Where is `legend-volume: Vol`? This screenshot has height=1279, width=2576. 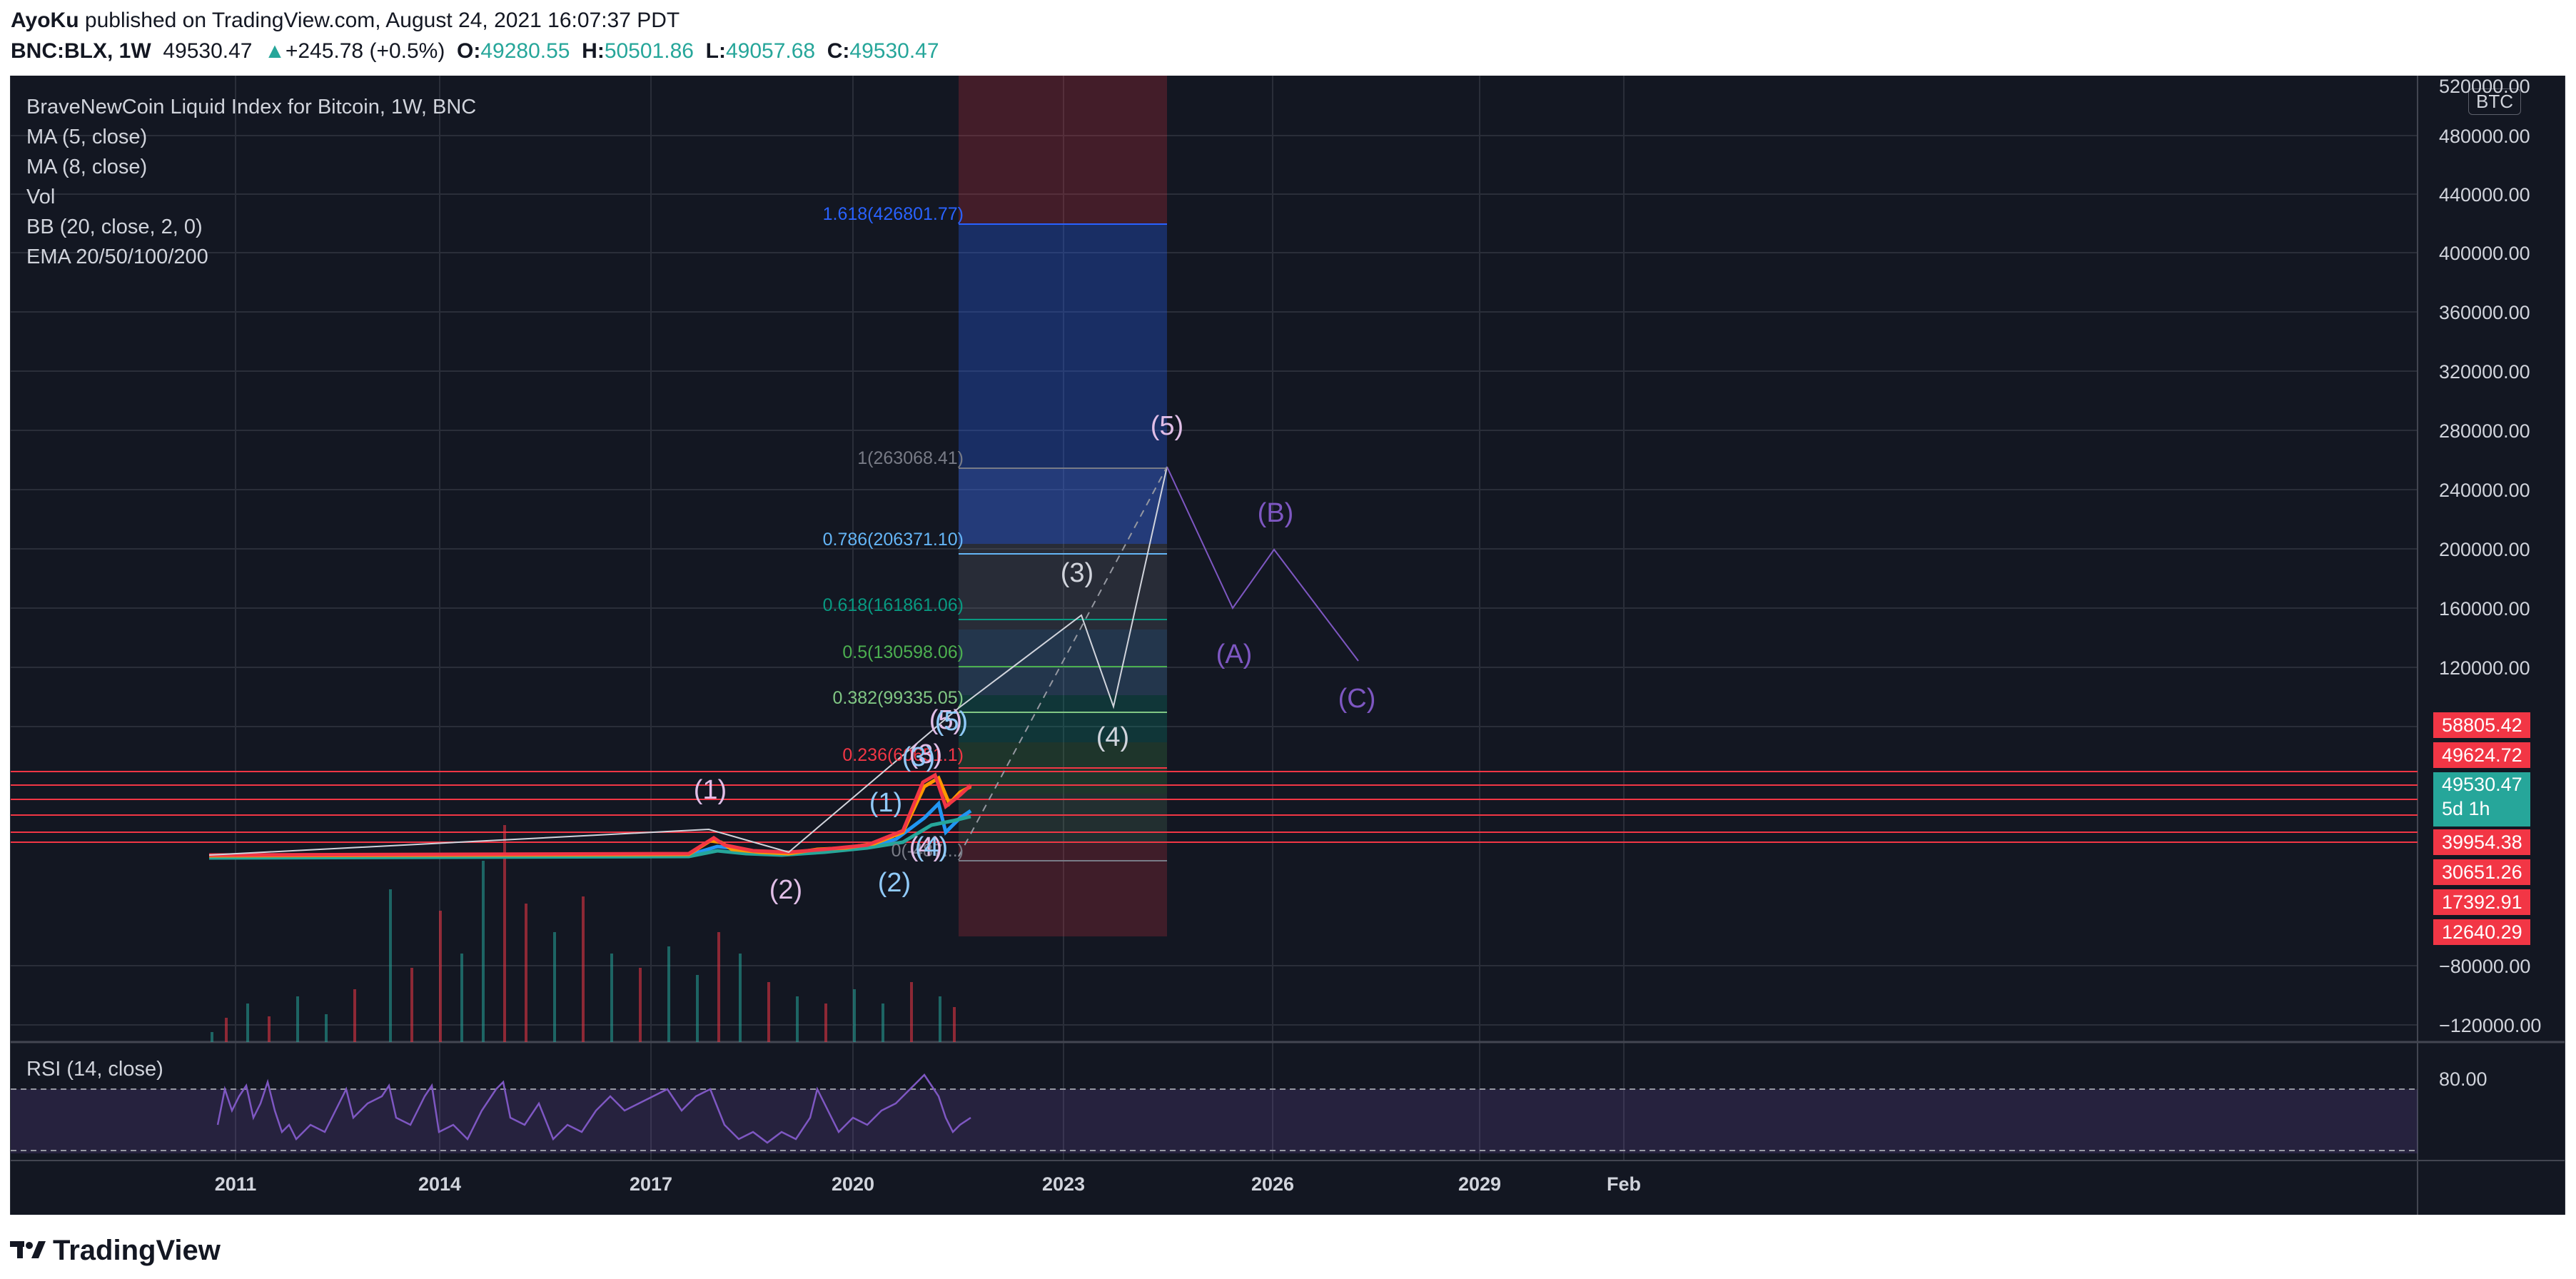
legend-volume: Vol is located at coordinates (41, 197).